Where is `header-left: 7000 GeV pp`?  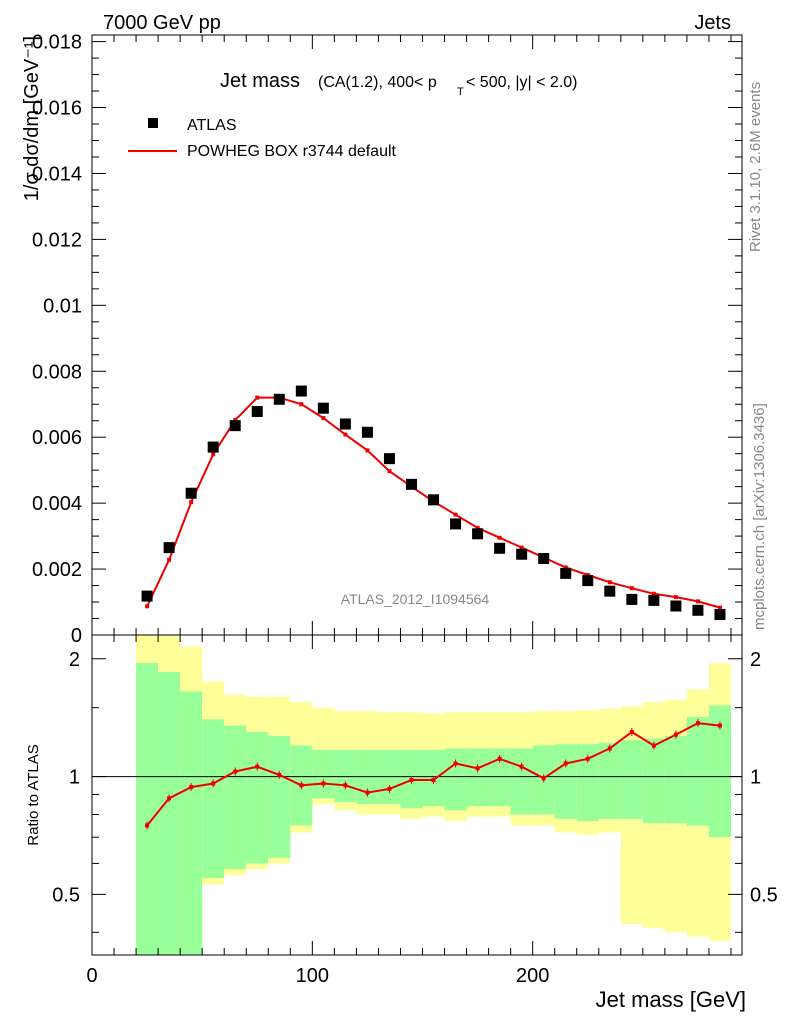
header-left: 7000 GeV pp is located at coordinates (162, 23).